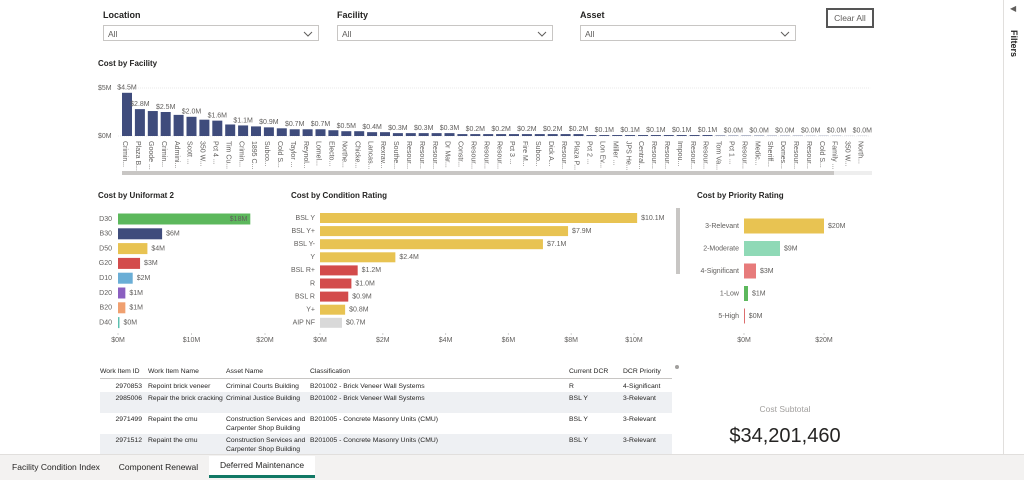 The height and width of the screenshot is (480, 1024). What do you see at coordinates (185, 398) in the screenshot?
I see `table-cell: Repair the brick cracking` at bounding box center [185, 398].